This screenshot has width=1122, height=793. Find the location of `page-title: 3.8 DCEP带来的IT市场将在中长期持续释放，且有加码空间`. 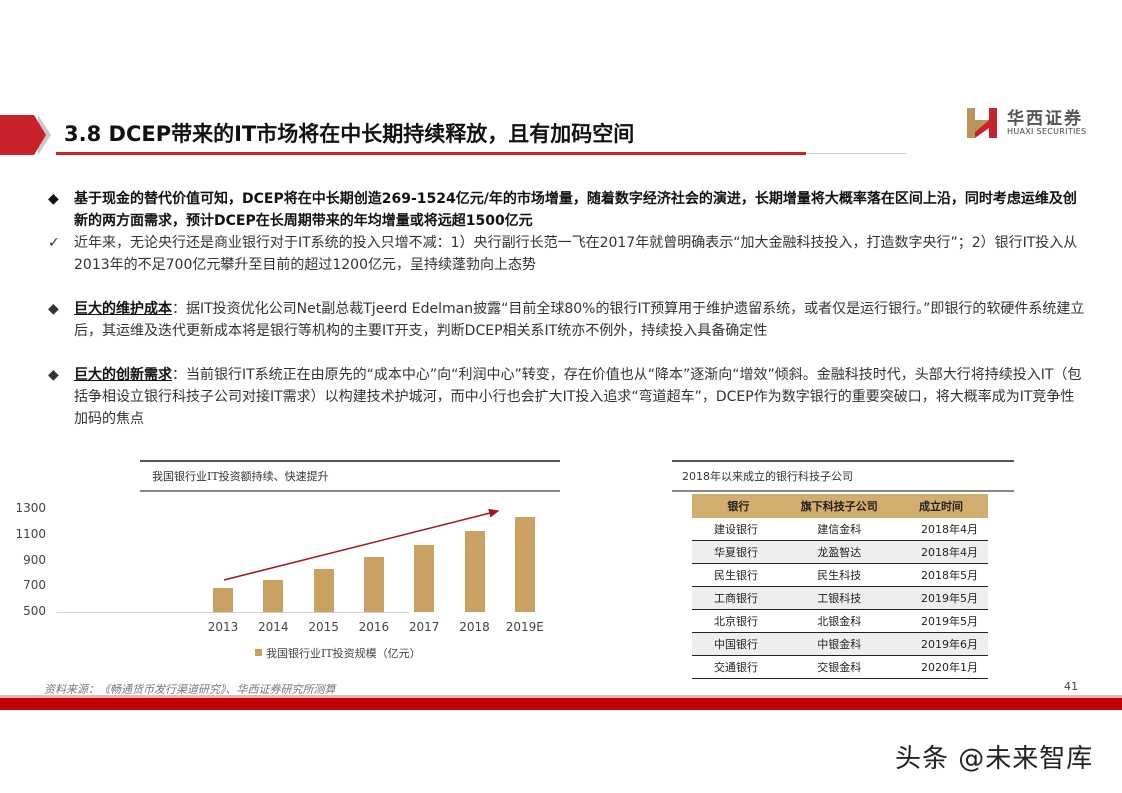

page-title: 3.8 DCEP带来的IT市场将在中长期持续释放，且有加码空间 is located at coordinates (349, 134).